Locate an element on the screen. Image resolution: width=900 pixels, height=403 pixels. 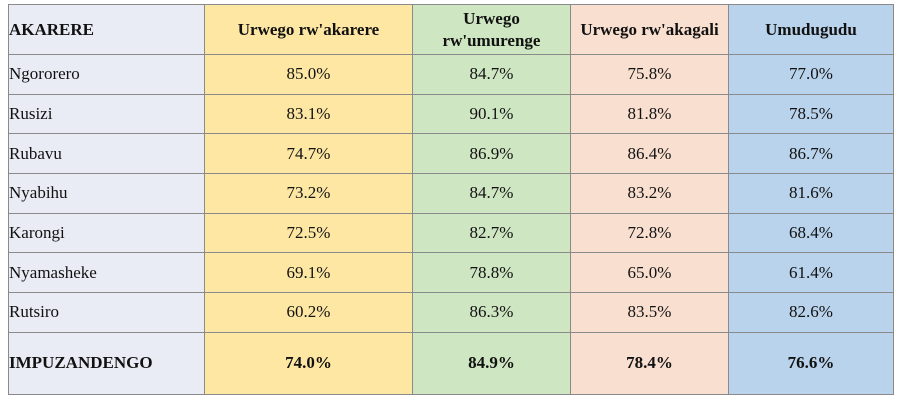
district-cell: Ngororero is located at coordinates (106, 74).